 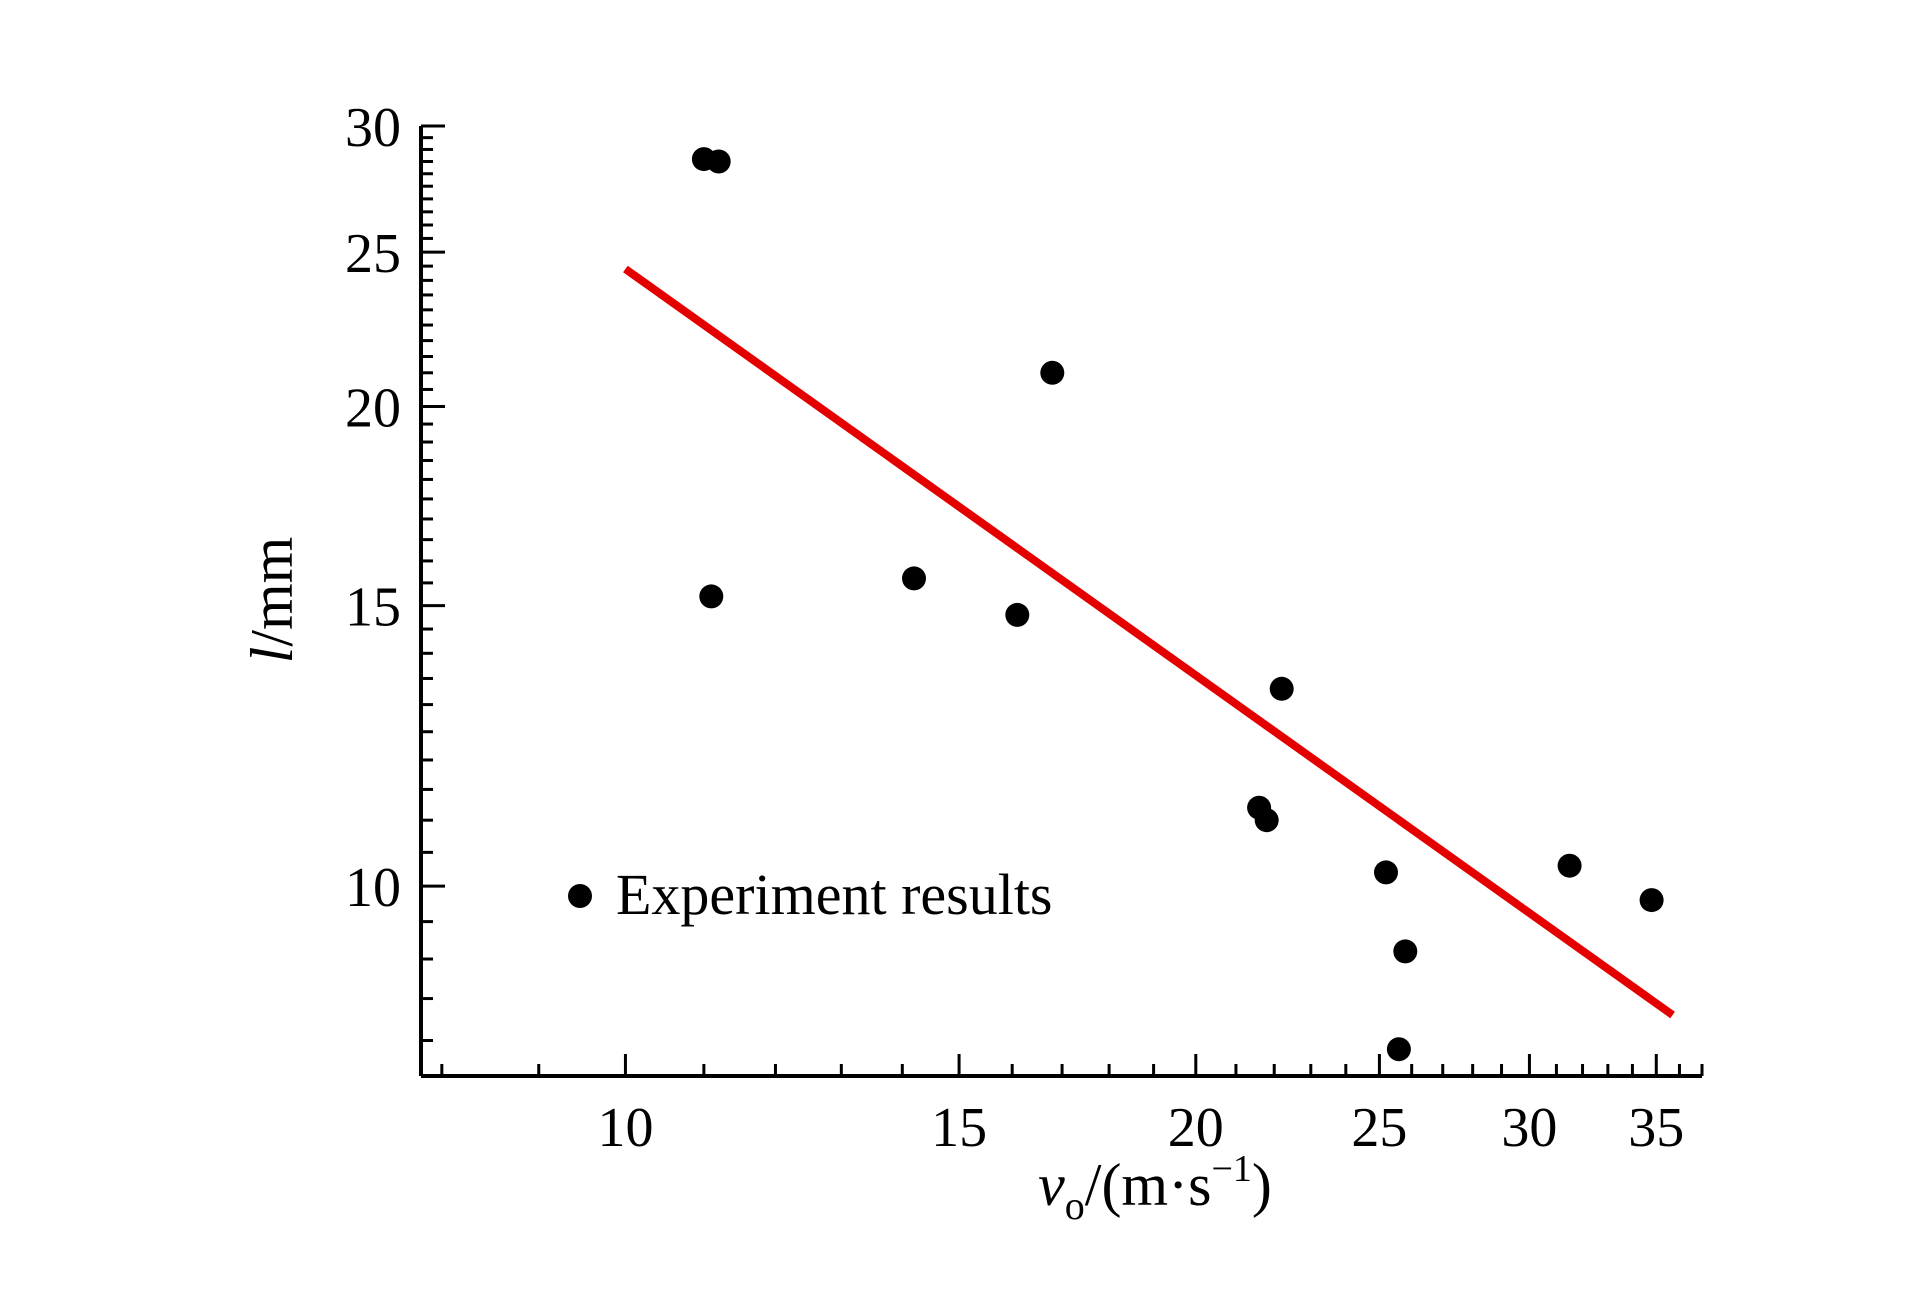 I want to click on y-tick-label: 15, so click(x=373, y=608).